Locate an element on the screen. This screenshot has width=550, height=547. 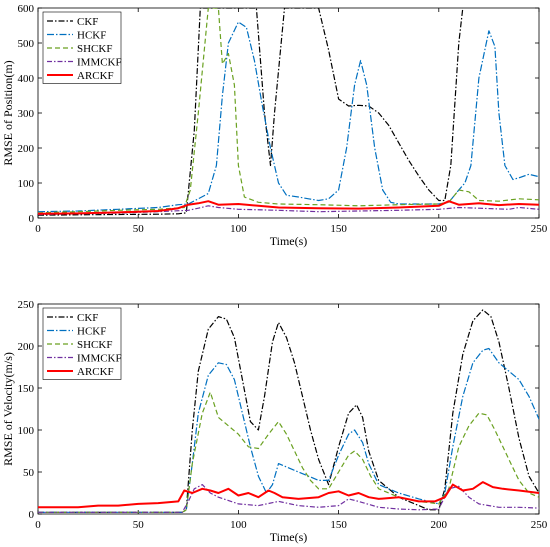
y-axis-label: RMSE of Velocity(m/s) is located at coordinates (8, 409).